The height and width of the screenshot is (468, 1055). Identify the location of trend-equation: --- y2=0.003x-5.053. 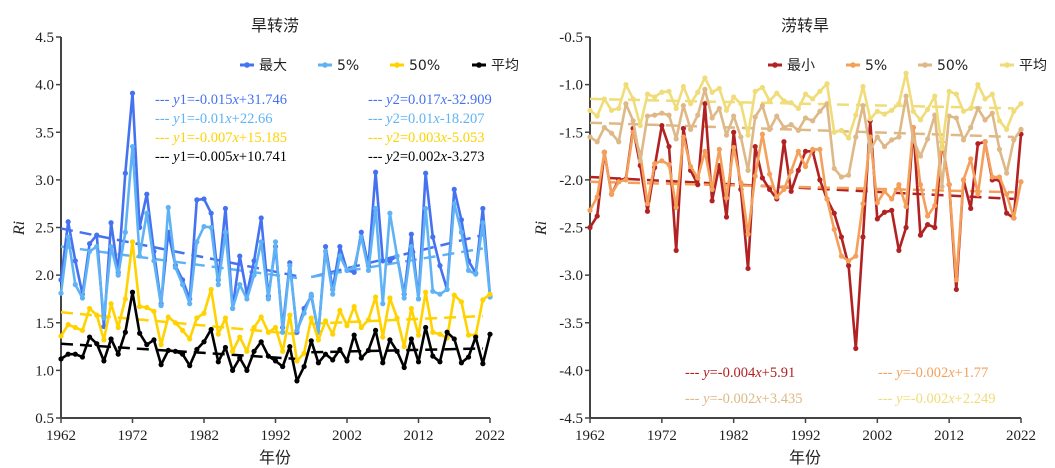
(426, 138).